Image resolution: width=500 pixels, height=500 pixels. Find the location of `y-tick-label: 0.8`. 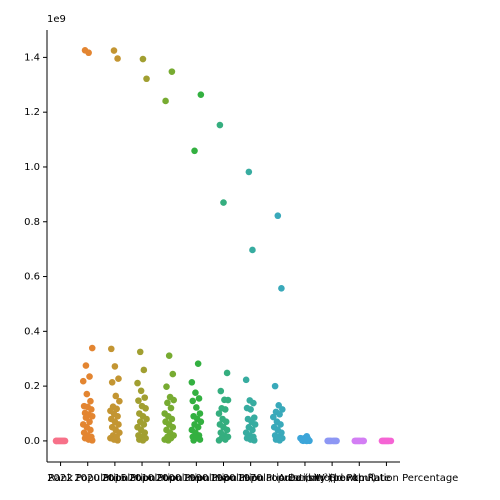

y-tick-label: 0.8 is located at coordinates (32, 222).